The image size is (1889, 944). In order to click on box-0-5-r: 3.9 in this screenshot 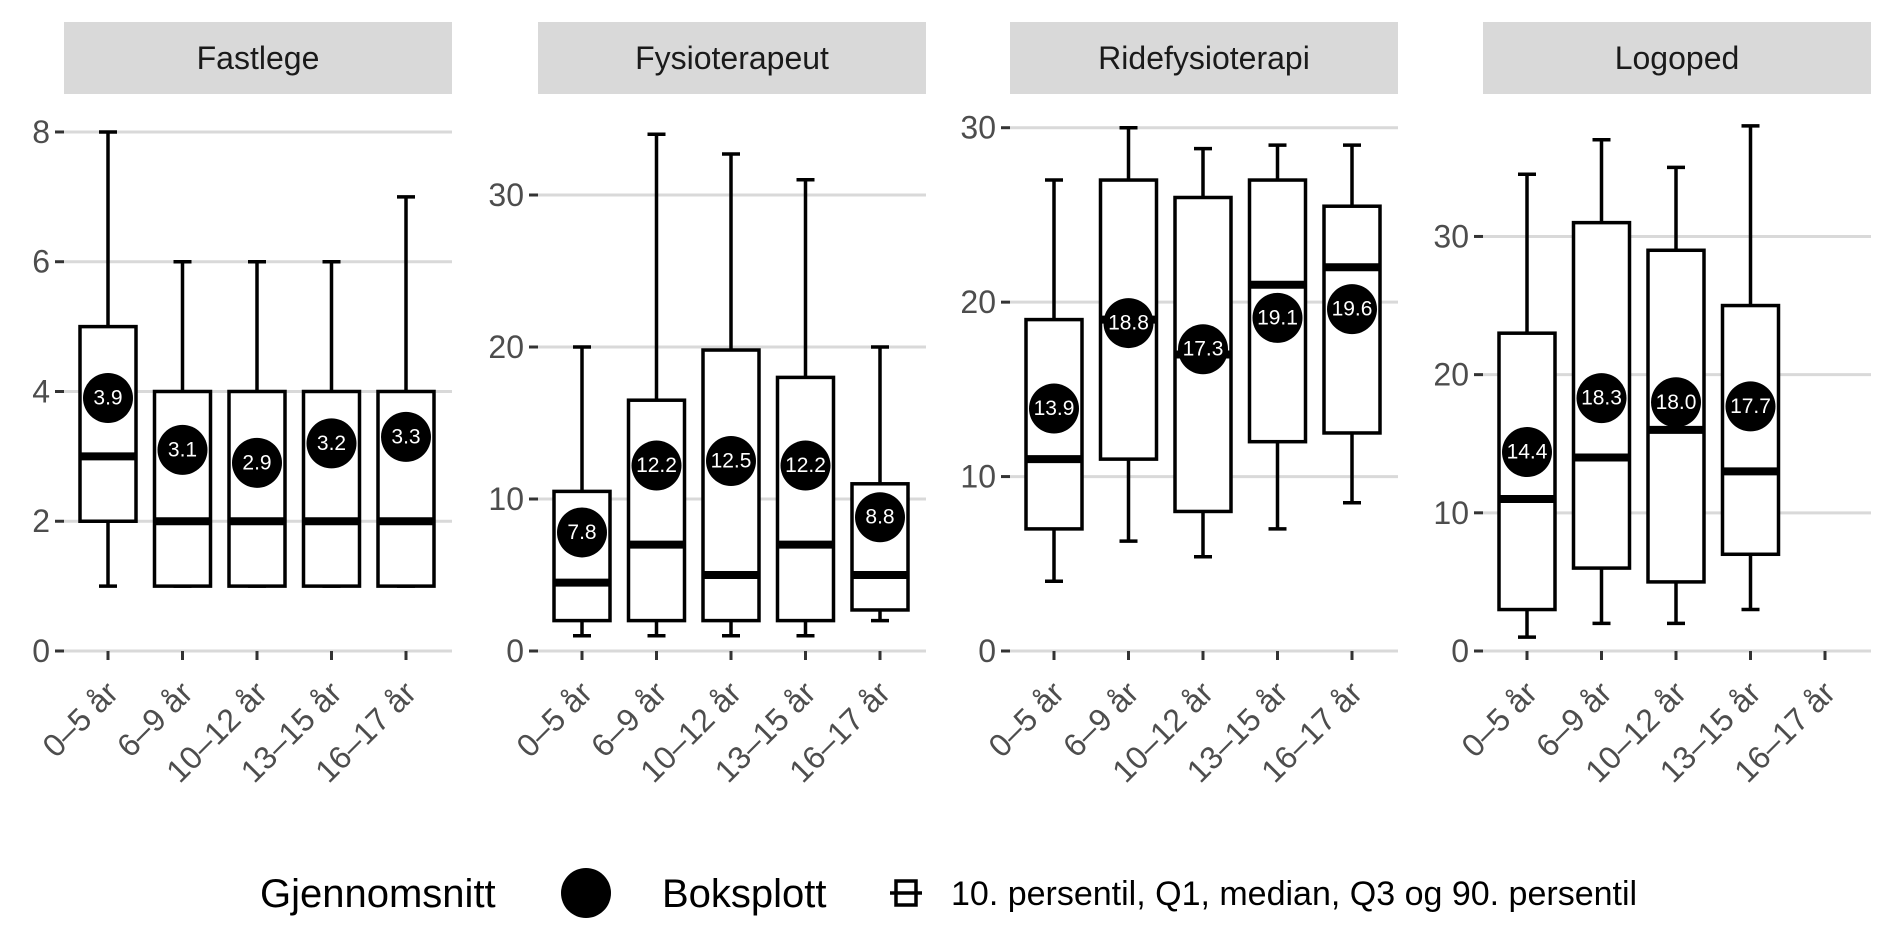, I will do `click(108, 359)`.